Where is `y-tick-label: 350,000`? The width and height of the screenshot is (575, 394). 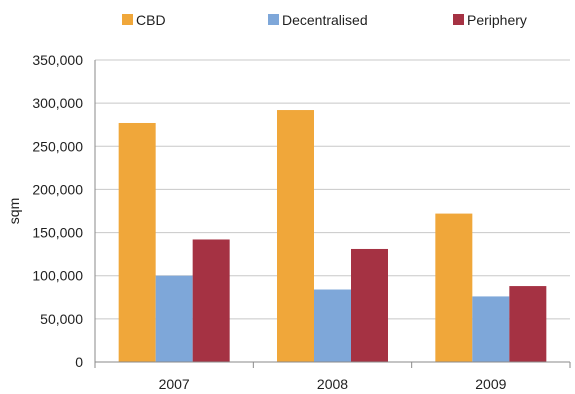
y-tick-label: 350,000 is located at coordinates (57, 60).